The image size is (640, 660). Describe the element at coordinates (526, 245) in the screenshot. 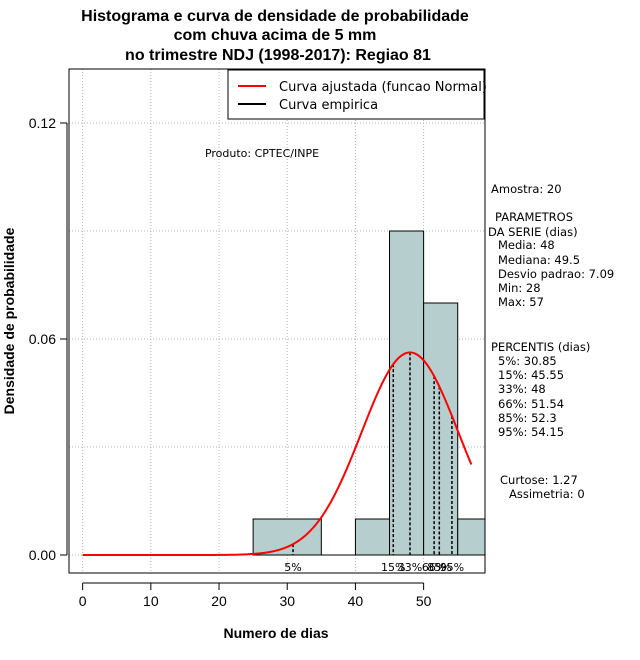

I see `params-line: Media: 48` at that location.